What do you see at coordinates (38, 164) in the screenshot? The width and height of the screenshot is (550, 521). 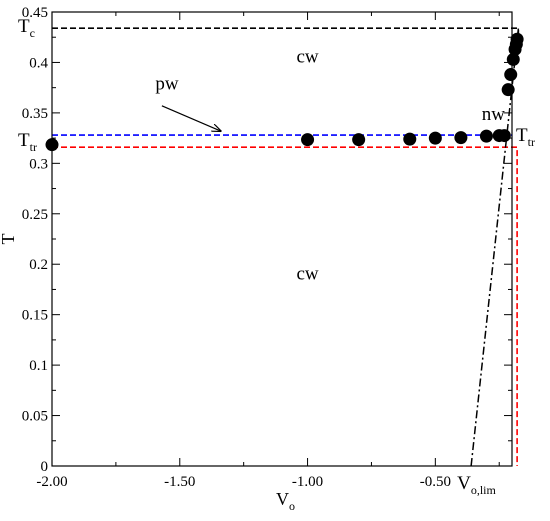 I see `y-tick-label-6: 0.3` at bounding box center [38, 164].